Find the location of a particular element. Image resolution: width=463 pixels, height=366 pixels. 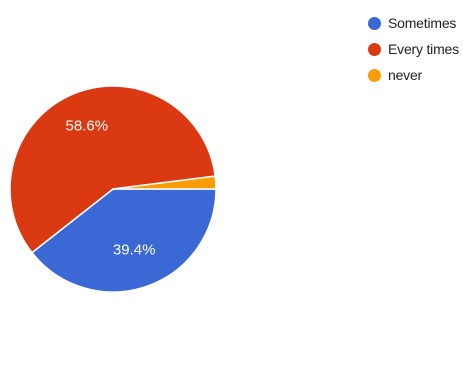

slice-label-sometimes: 39.4% is located at coordinates (134, 249).